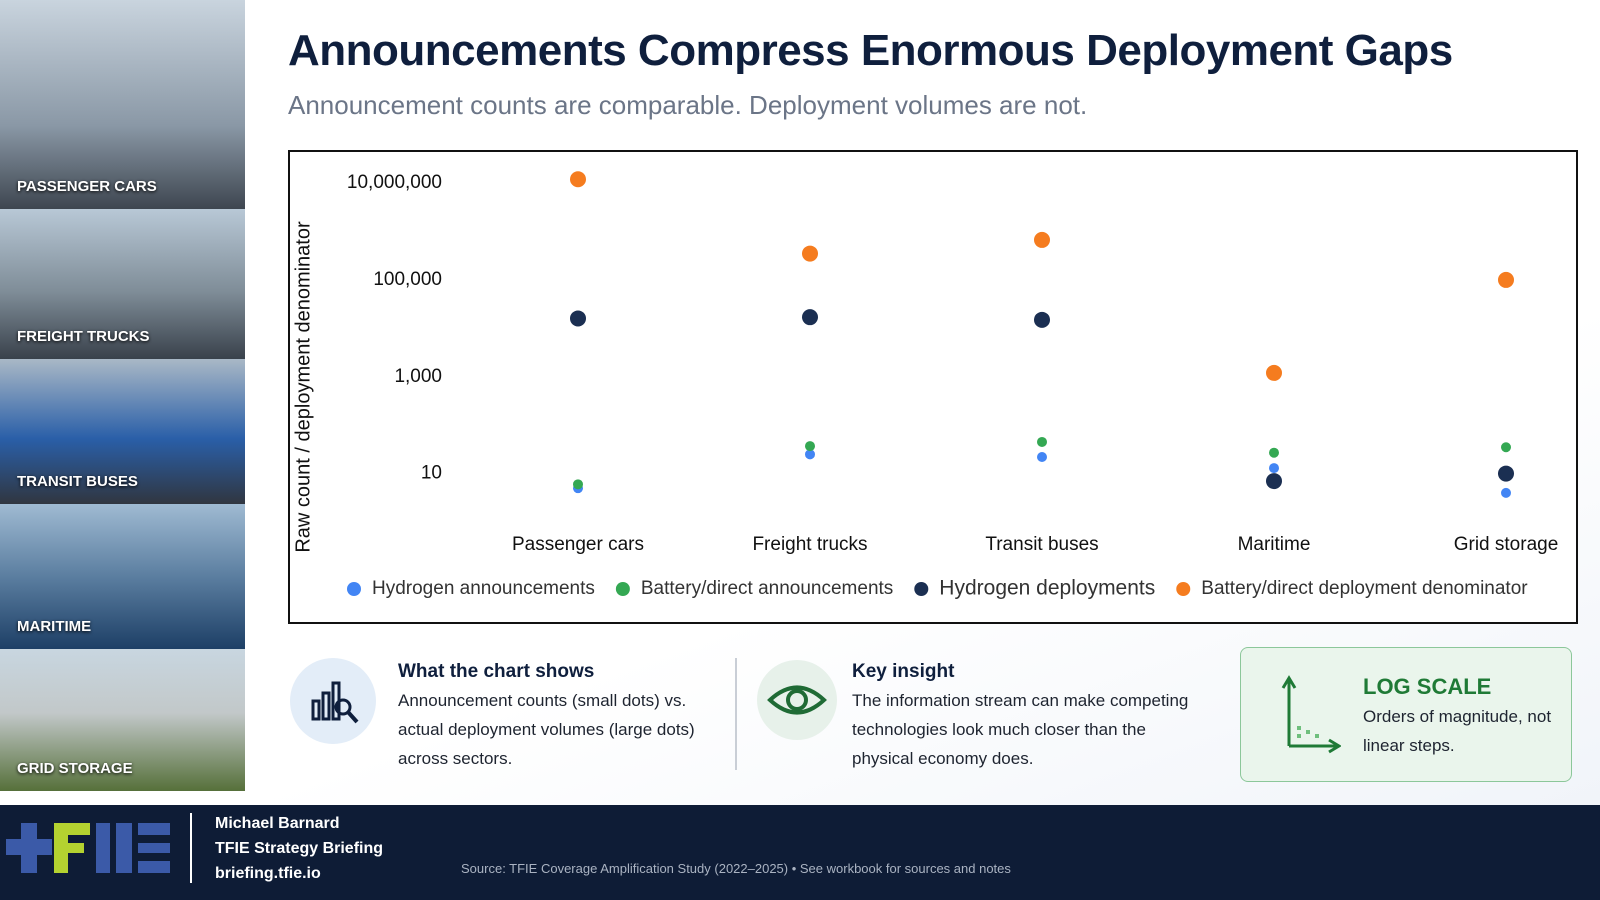 This screenshot has height=900, width=1600. I want to click on sidebar-label: TRANSIT BUSES, so click(77, 481).